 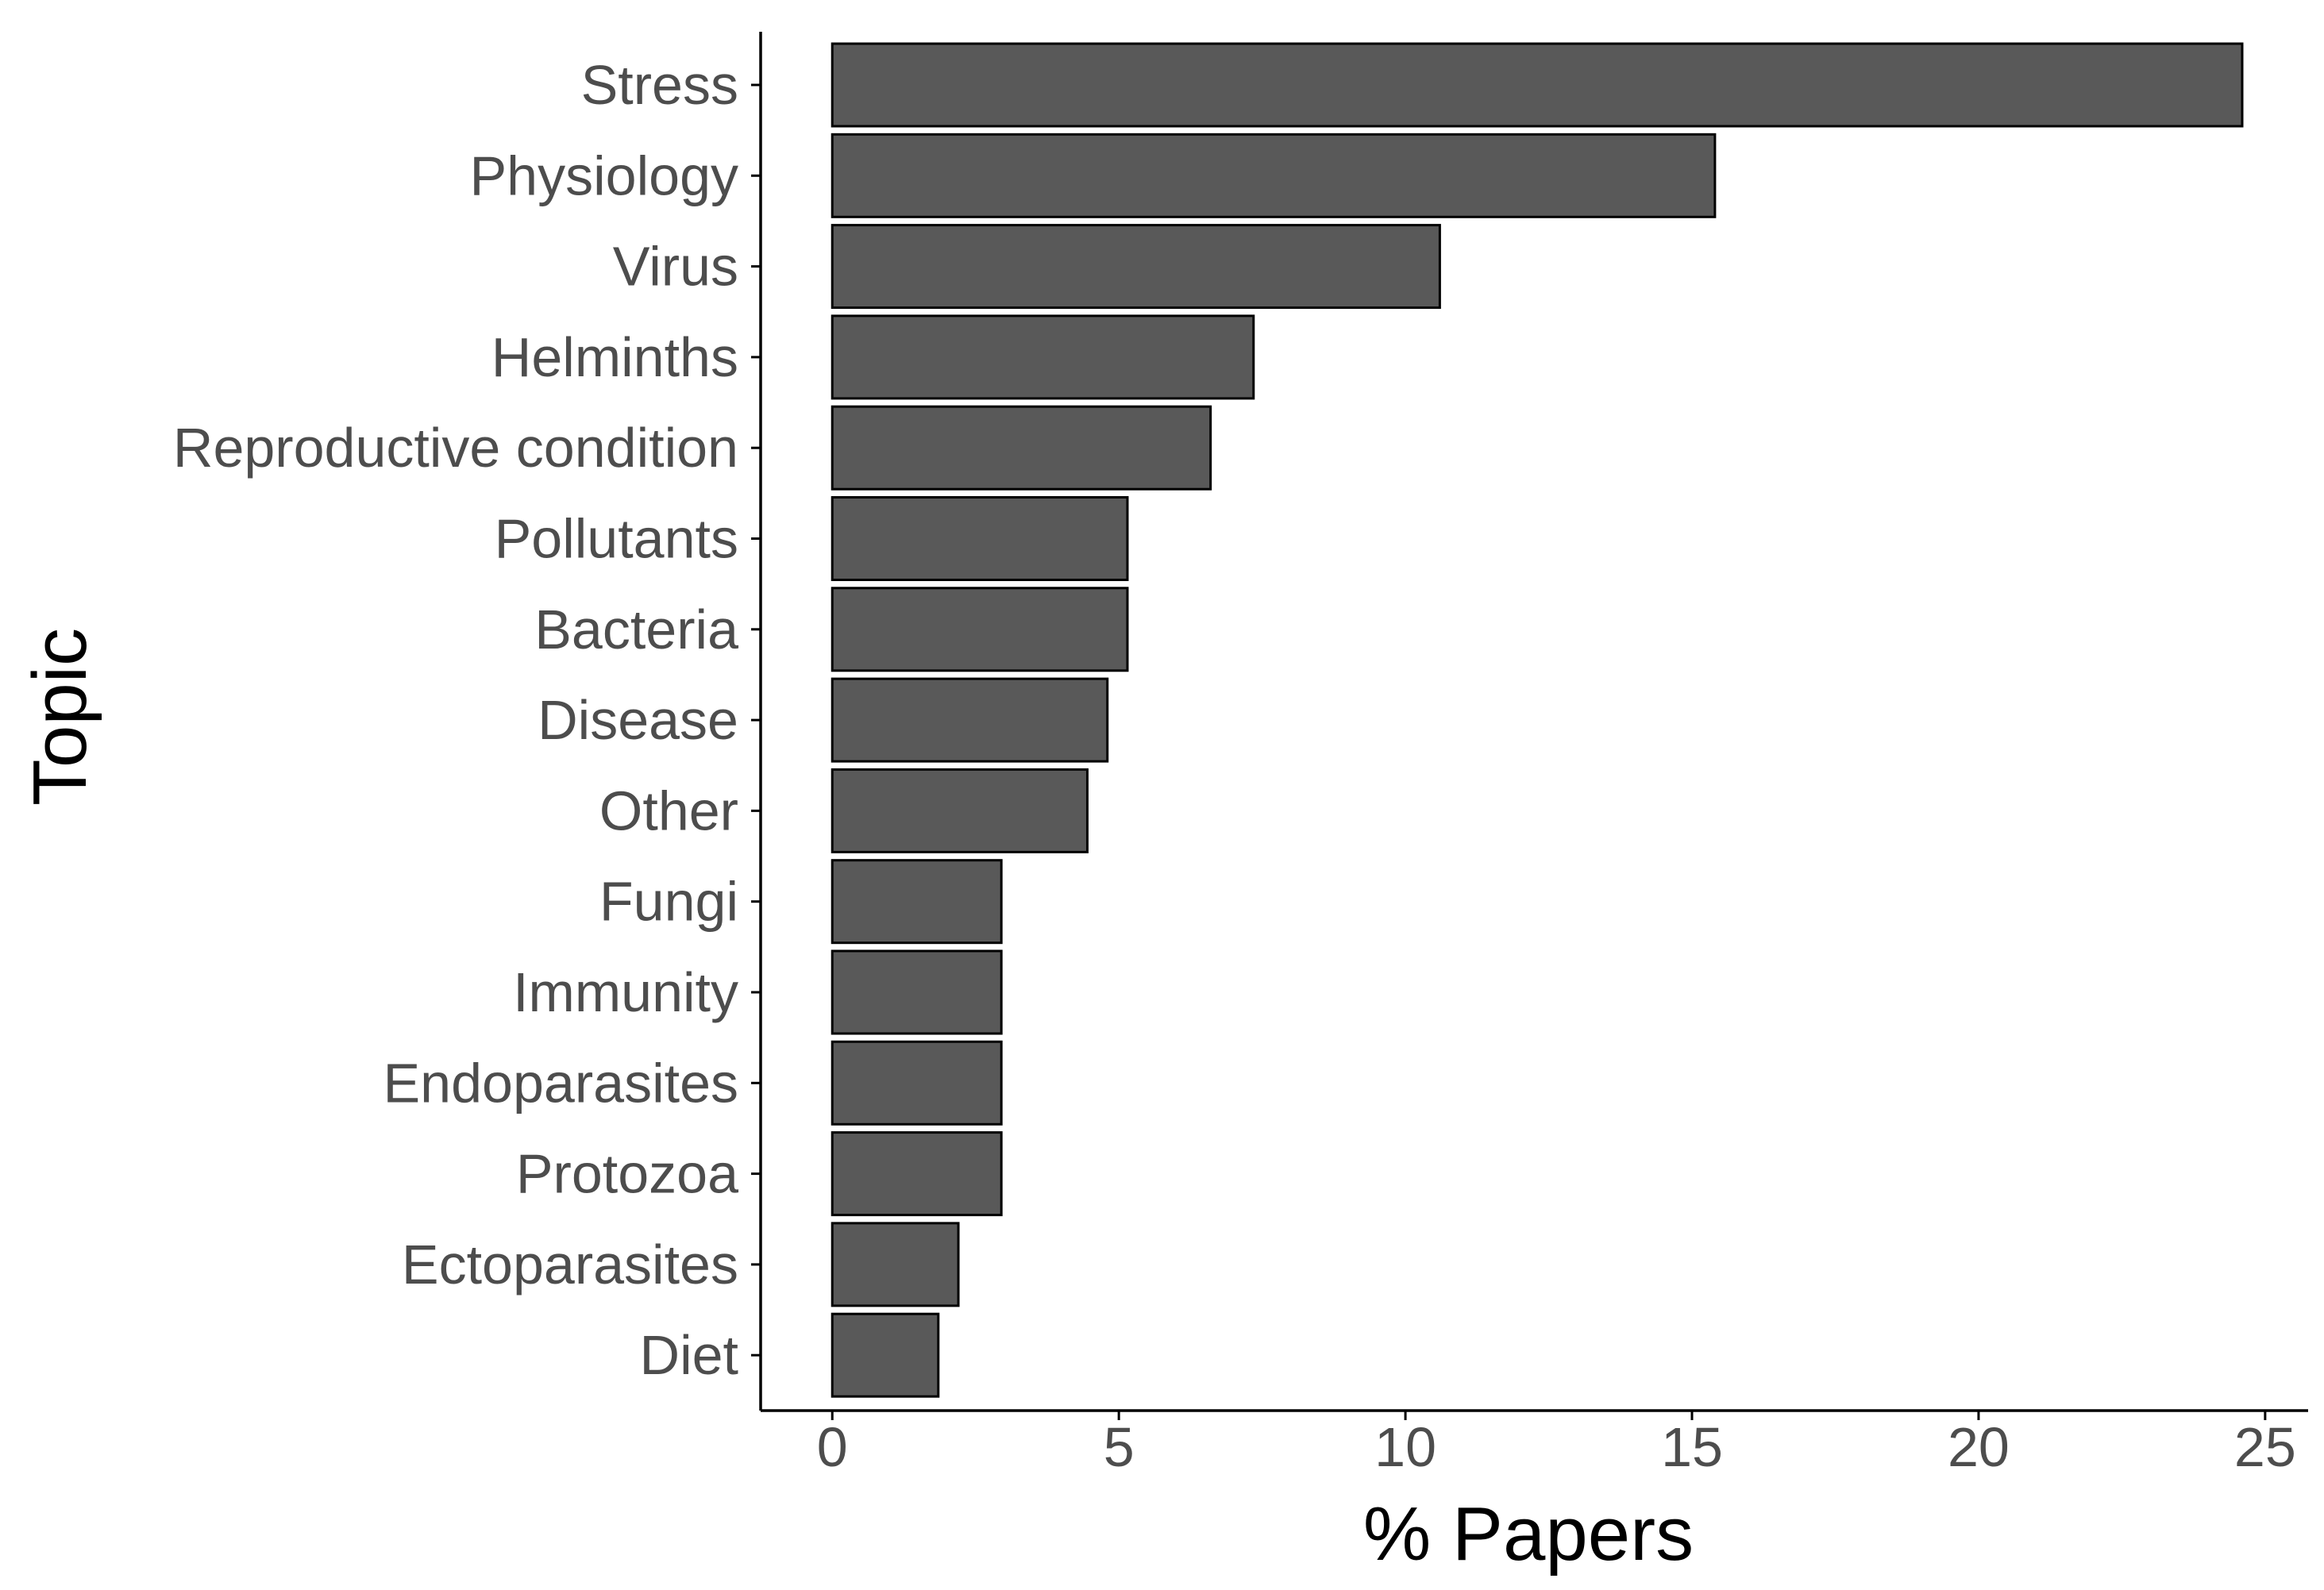 I want to click on x-tick-label-5: 5, so click(x=1119, y=1447).